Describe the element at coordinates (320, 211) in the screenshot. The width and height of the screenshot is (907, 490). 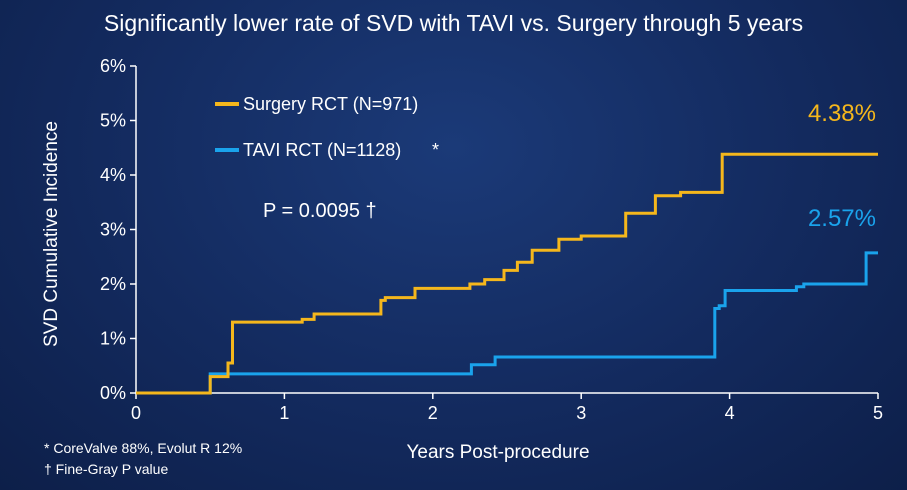
I see `p-value-label: P = 0.0095 †` at that location.